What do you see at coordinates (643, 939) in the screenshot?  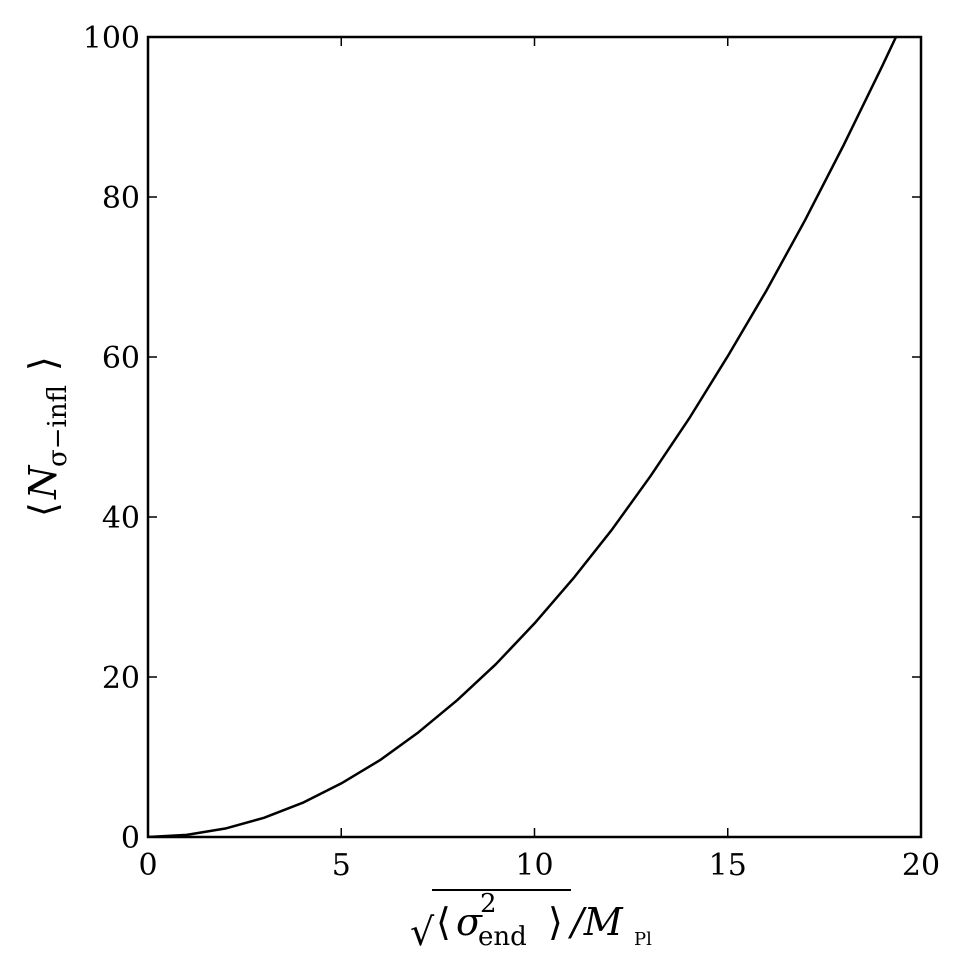 I see `x-label-m-subscript: Pl` at bounding box center [643, 939].